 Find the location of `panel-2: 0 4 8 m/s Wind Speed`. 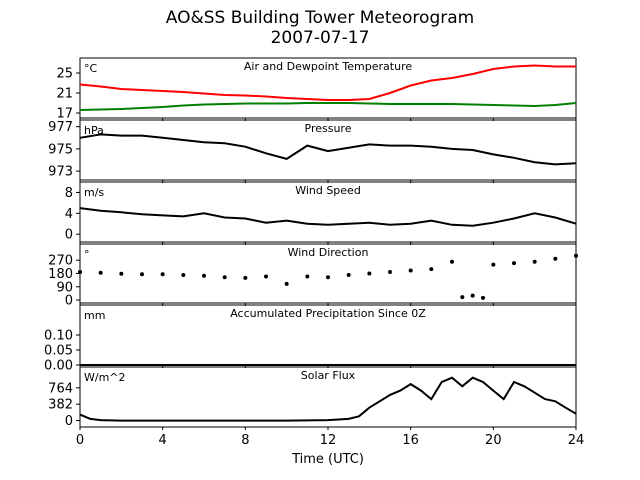

panel-2: 0 4 8 m/s Wind Speed is located at coordinates (321, 213).